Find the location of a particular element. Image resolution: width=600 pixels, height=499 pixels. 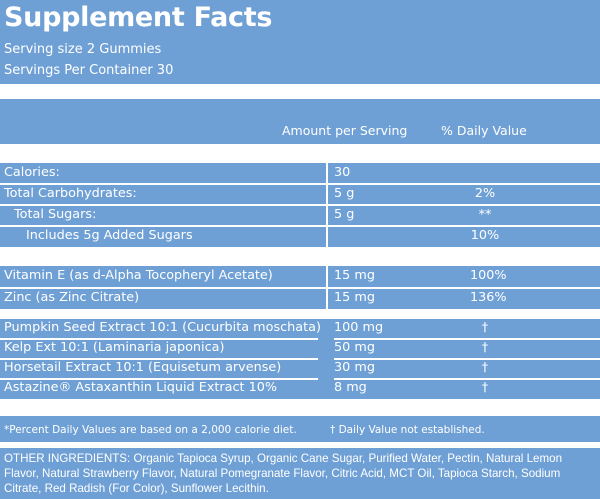

footer-divider is located at coordinates (300, 445).